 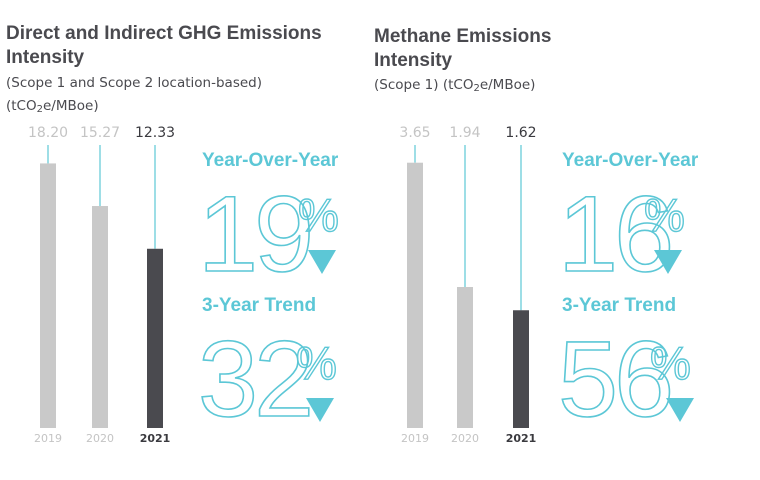 What do you see at coordinates (468, 285) in the screenshot?
I see `bar-chart: 3.65 2019 1.94 2020 1.62 2021` at bounding box center [468, 285].